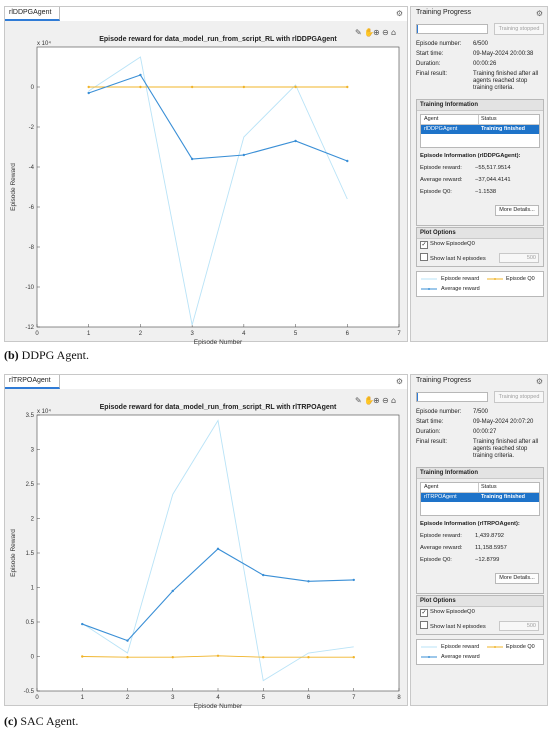 This screenshot has height=737, width=550. Describe the element at coordinates (141, 334) in the screenshot. I see `x-tick-label: 2` at that location.